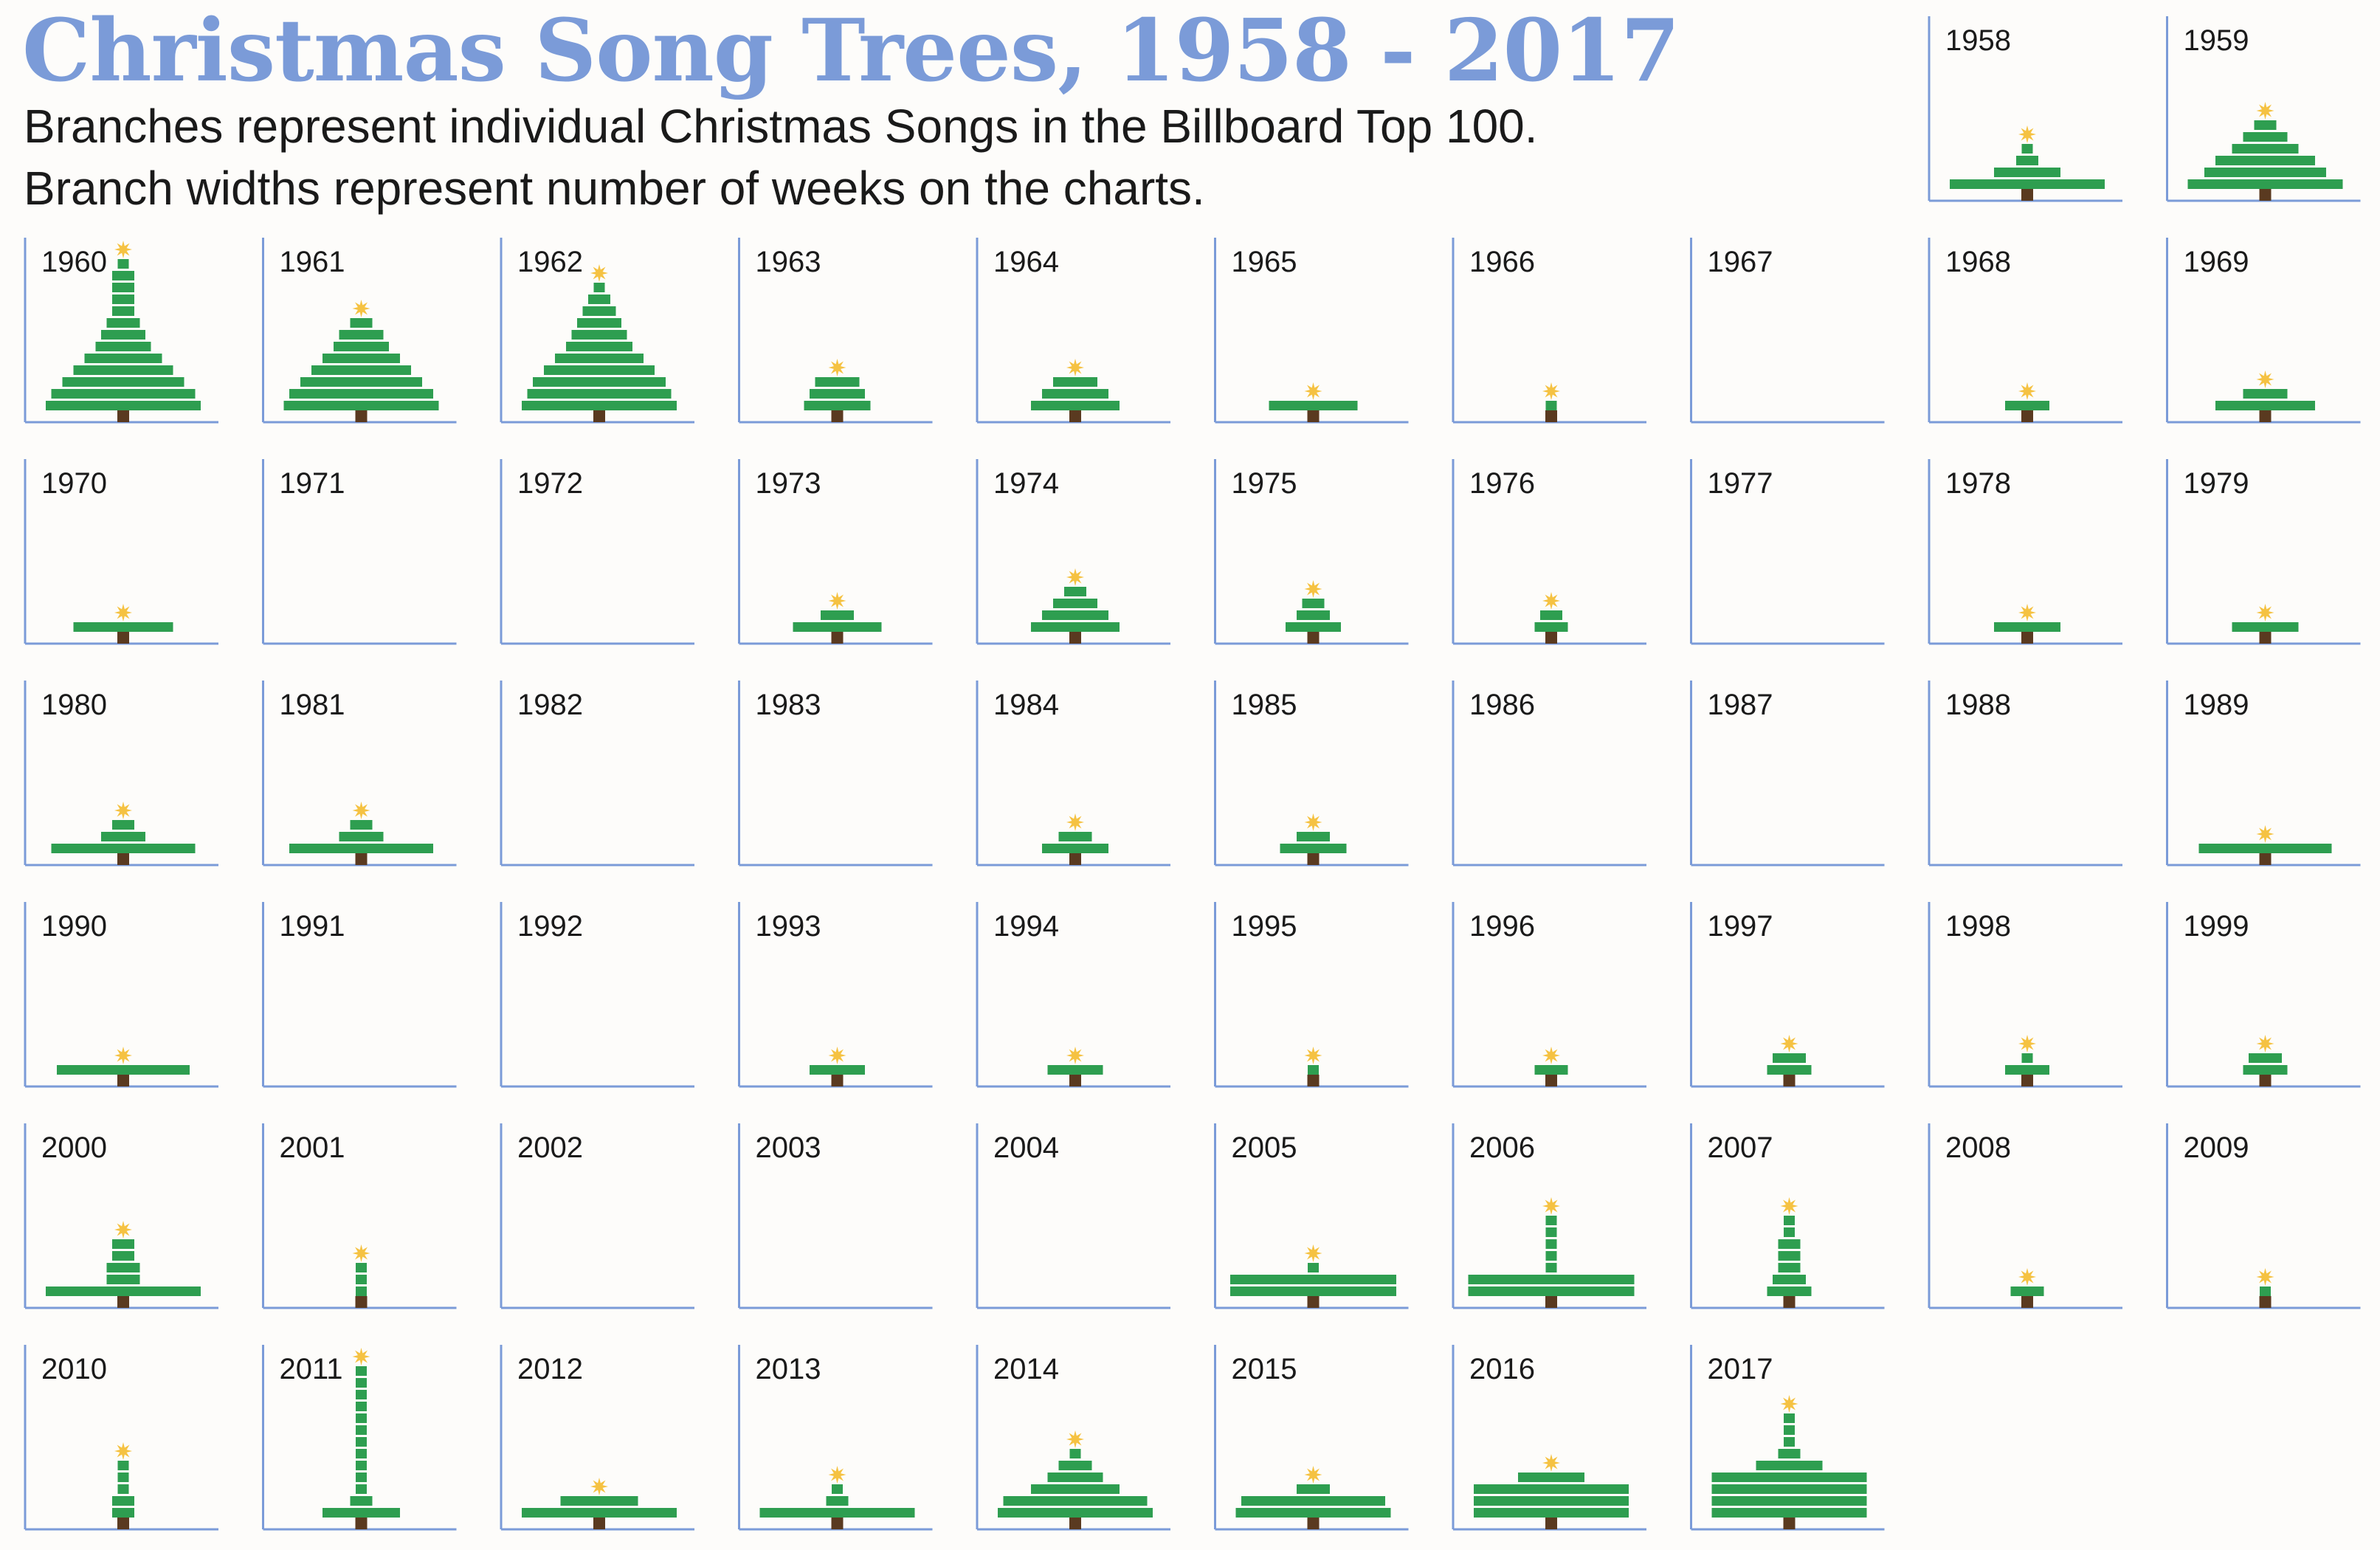  I want to click on year-panel: 2003, so click(836, 1216).